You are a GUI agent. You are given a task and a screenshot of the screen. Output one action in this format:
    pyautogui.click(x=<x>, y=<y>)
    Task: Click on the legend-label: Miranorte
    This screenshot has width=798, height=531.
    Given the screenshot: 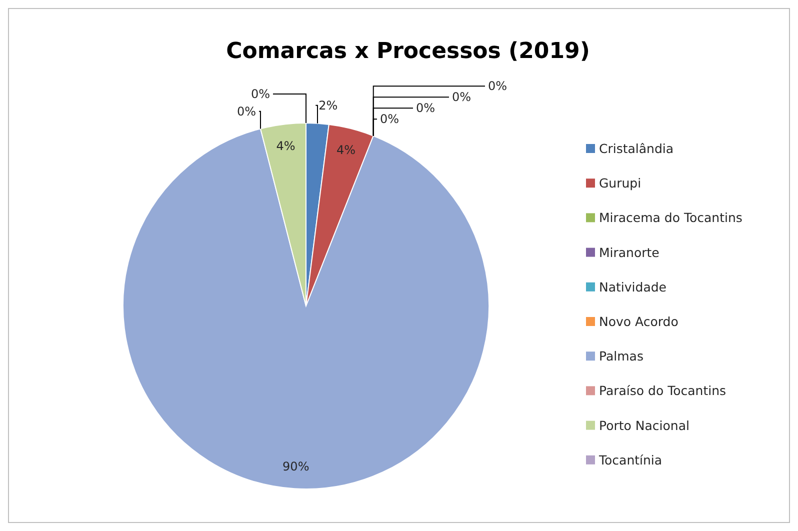 What is the action you would take?
    pyautogui.click(x=629, y=252)
    